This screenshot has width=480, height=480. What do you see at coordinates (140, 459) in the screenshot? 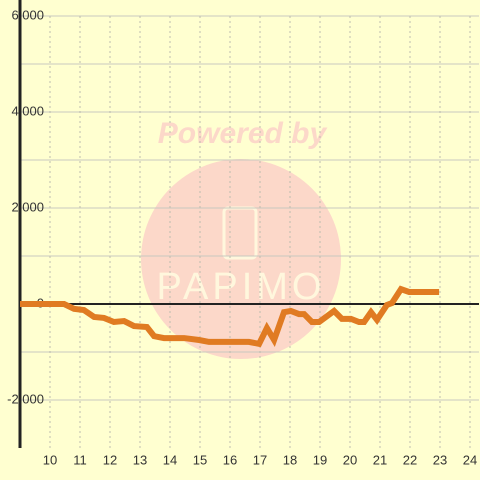
I see `x-tick-label: 13` at bounding box center [140, 459].